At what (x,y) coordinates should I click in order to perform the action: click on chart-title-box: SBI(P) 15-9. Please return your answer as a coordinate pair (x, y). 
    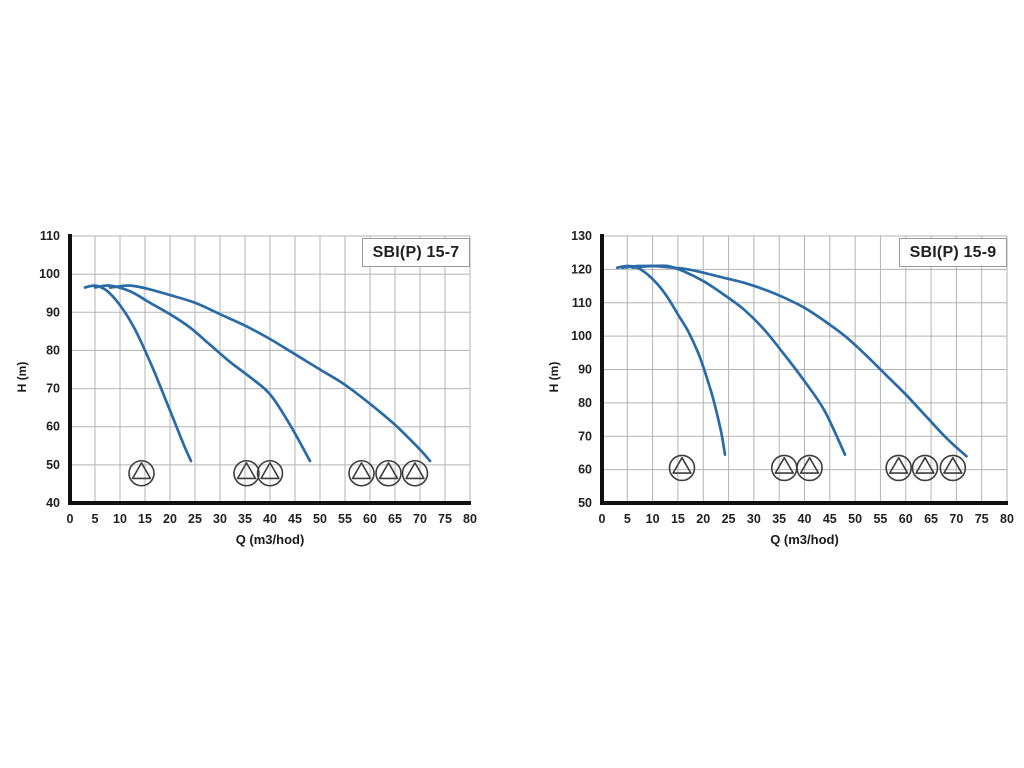
    Looking at the image, I should click on (953, 252).